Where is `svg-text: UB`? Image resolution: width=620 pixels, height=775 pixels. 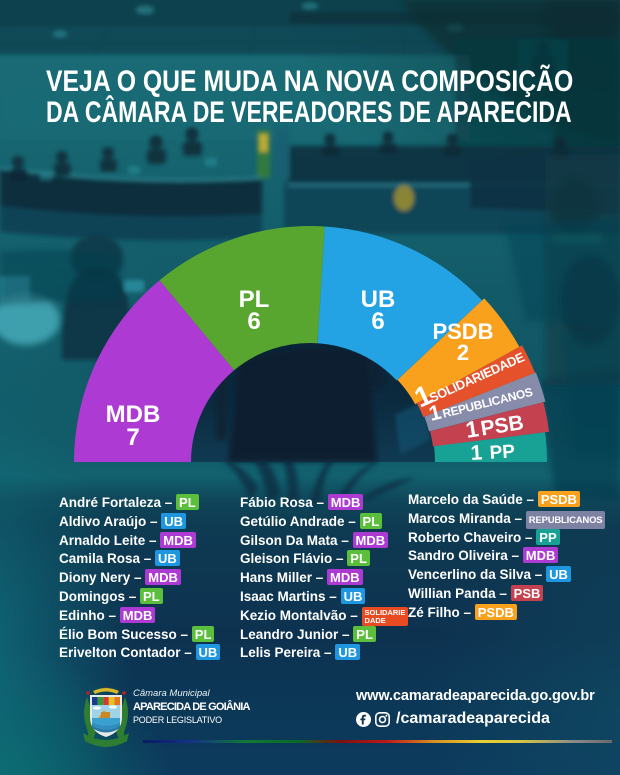 svg-text: UB is located at coordinates (378, 299).